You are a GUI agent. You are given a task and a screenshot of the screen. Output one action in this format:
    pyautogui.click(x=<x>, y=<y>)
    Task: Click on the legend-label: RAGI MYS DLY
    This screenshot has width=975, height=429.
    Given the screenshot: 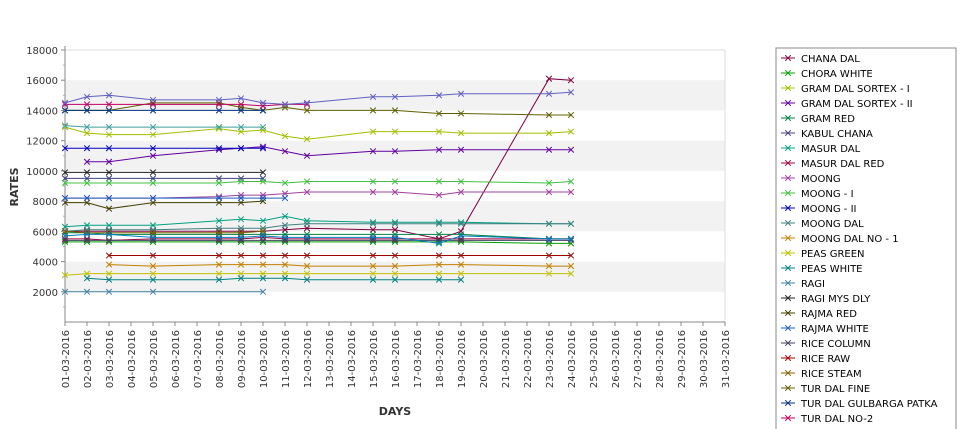 What is the action you would take?
    pyautogui.click(x=836, y=299)
    